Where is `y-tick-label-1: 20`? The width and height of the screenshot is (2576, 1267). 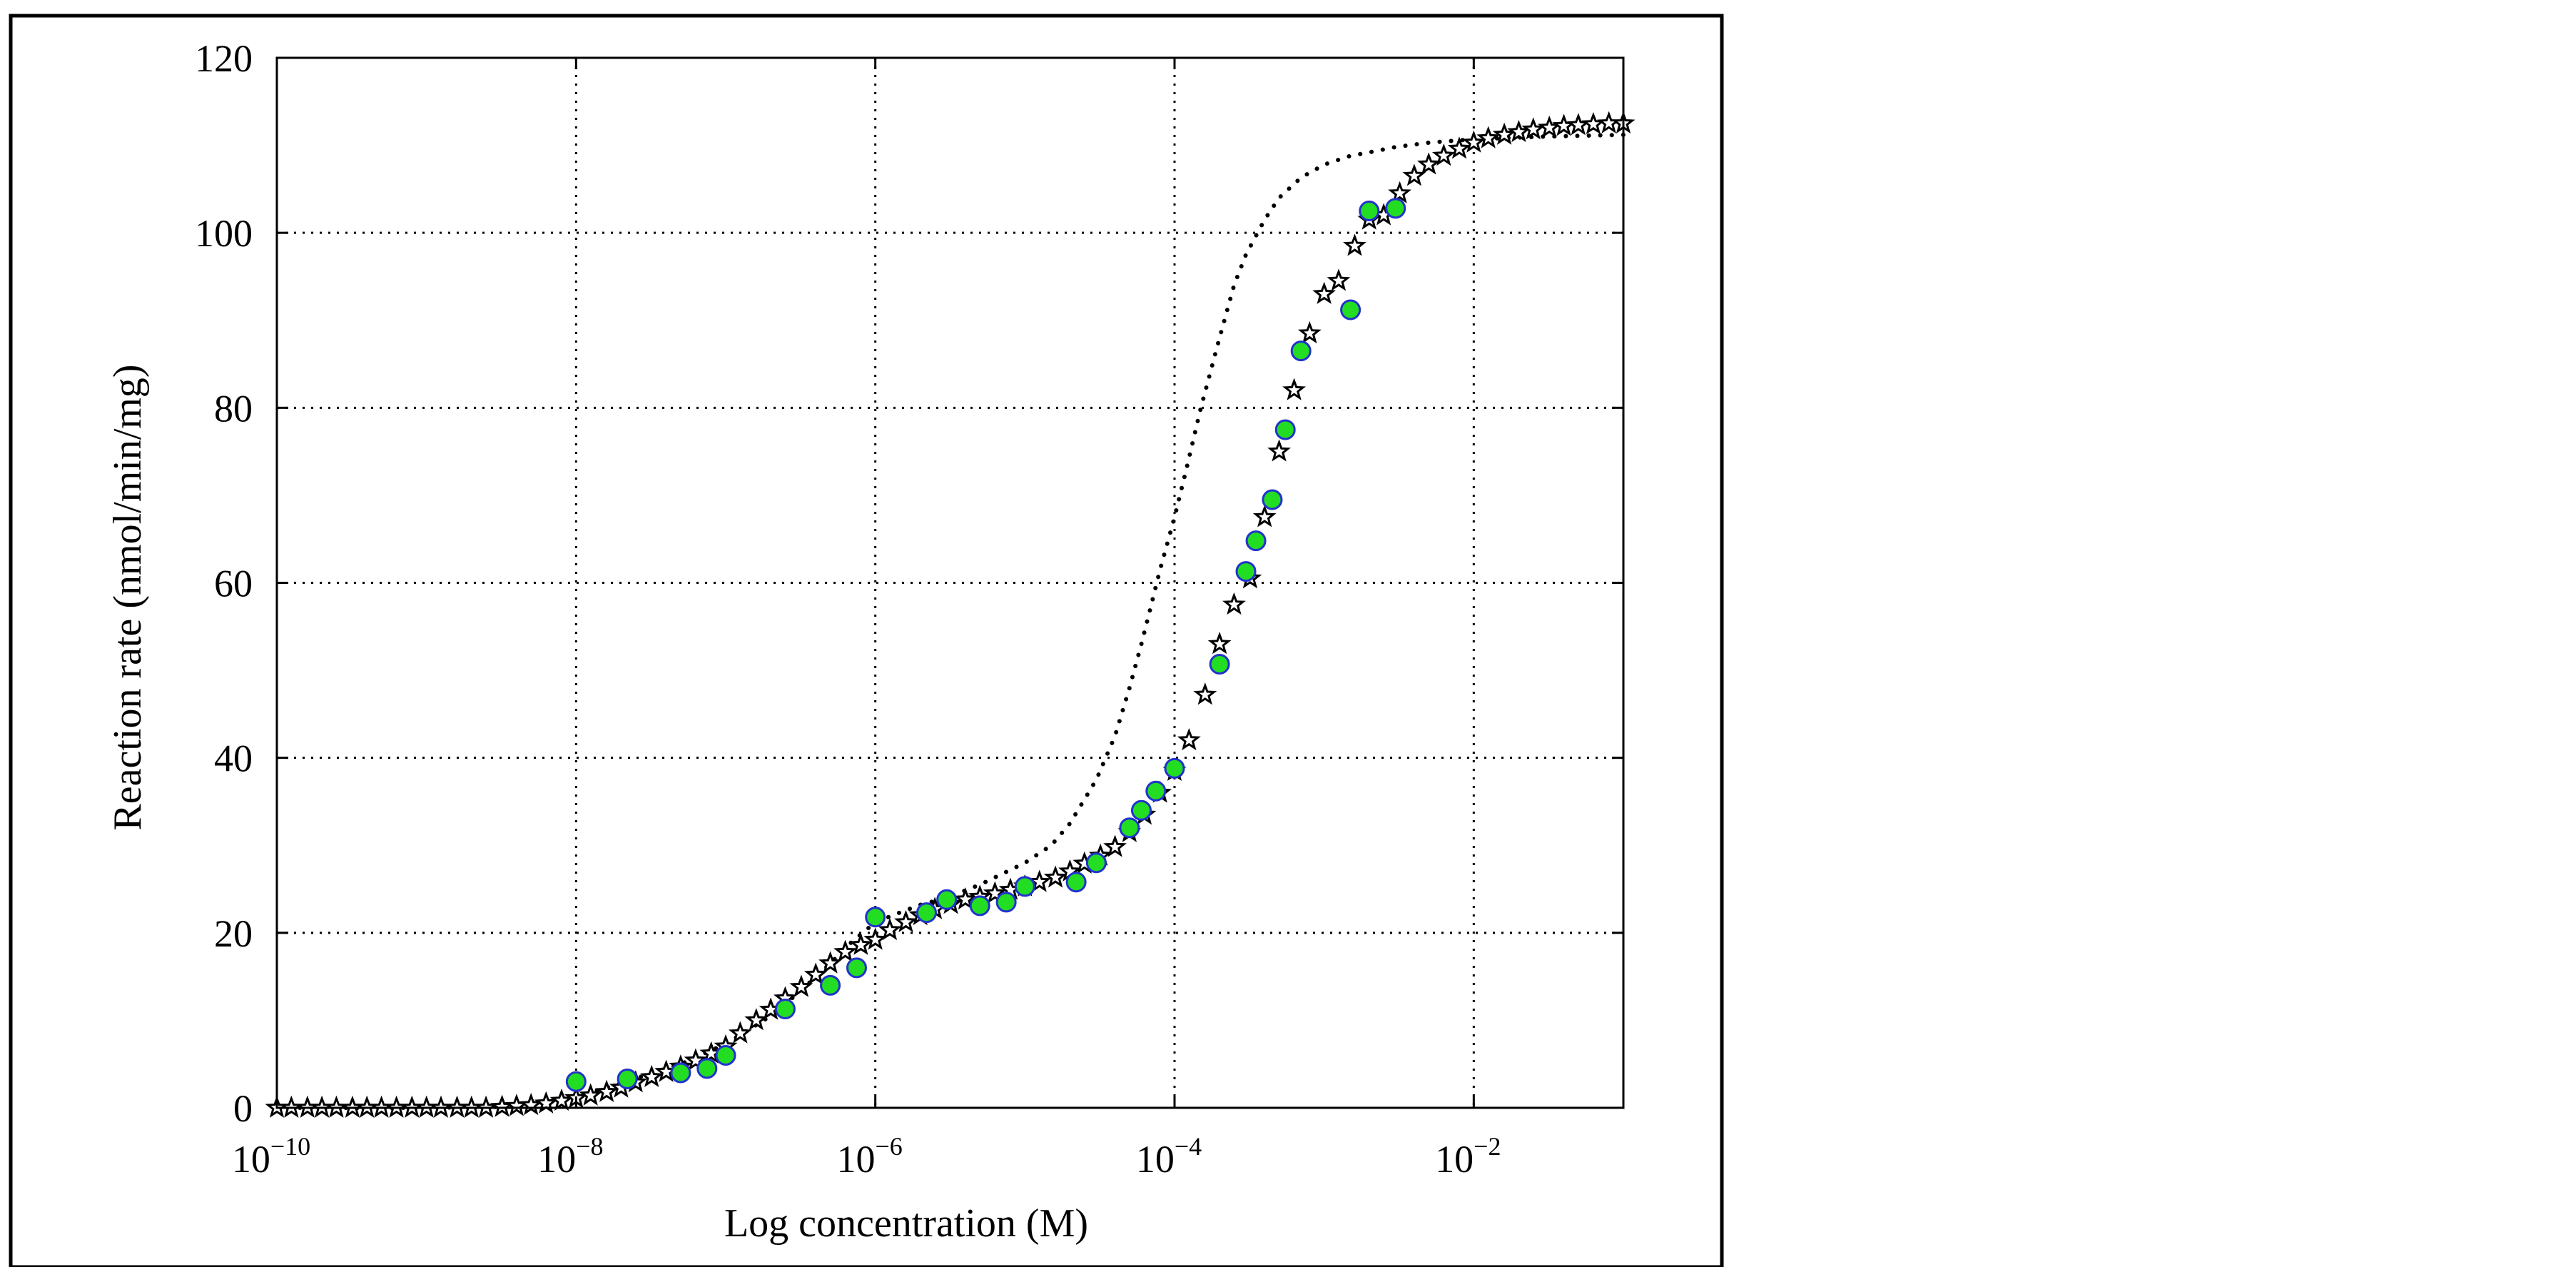
y-tick-label-1: 20 is located at coordinates (234, 933).